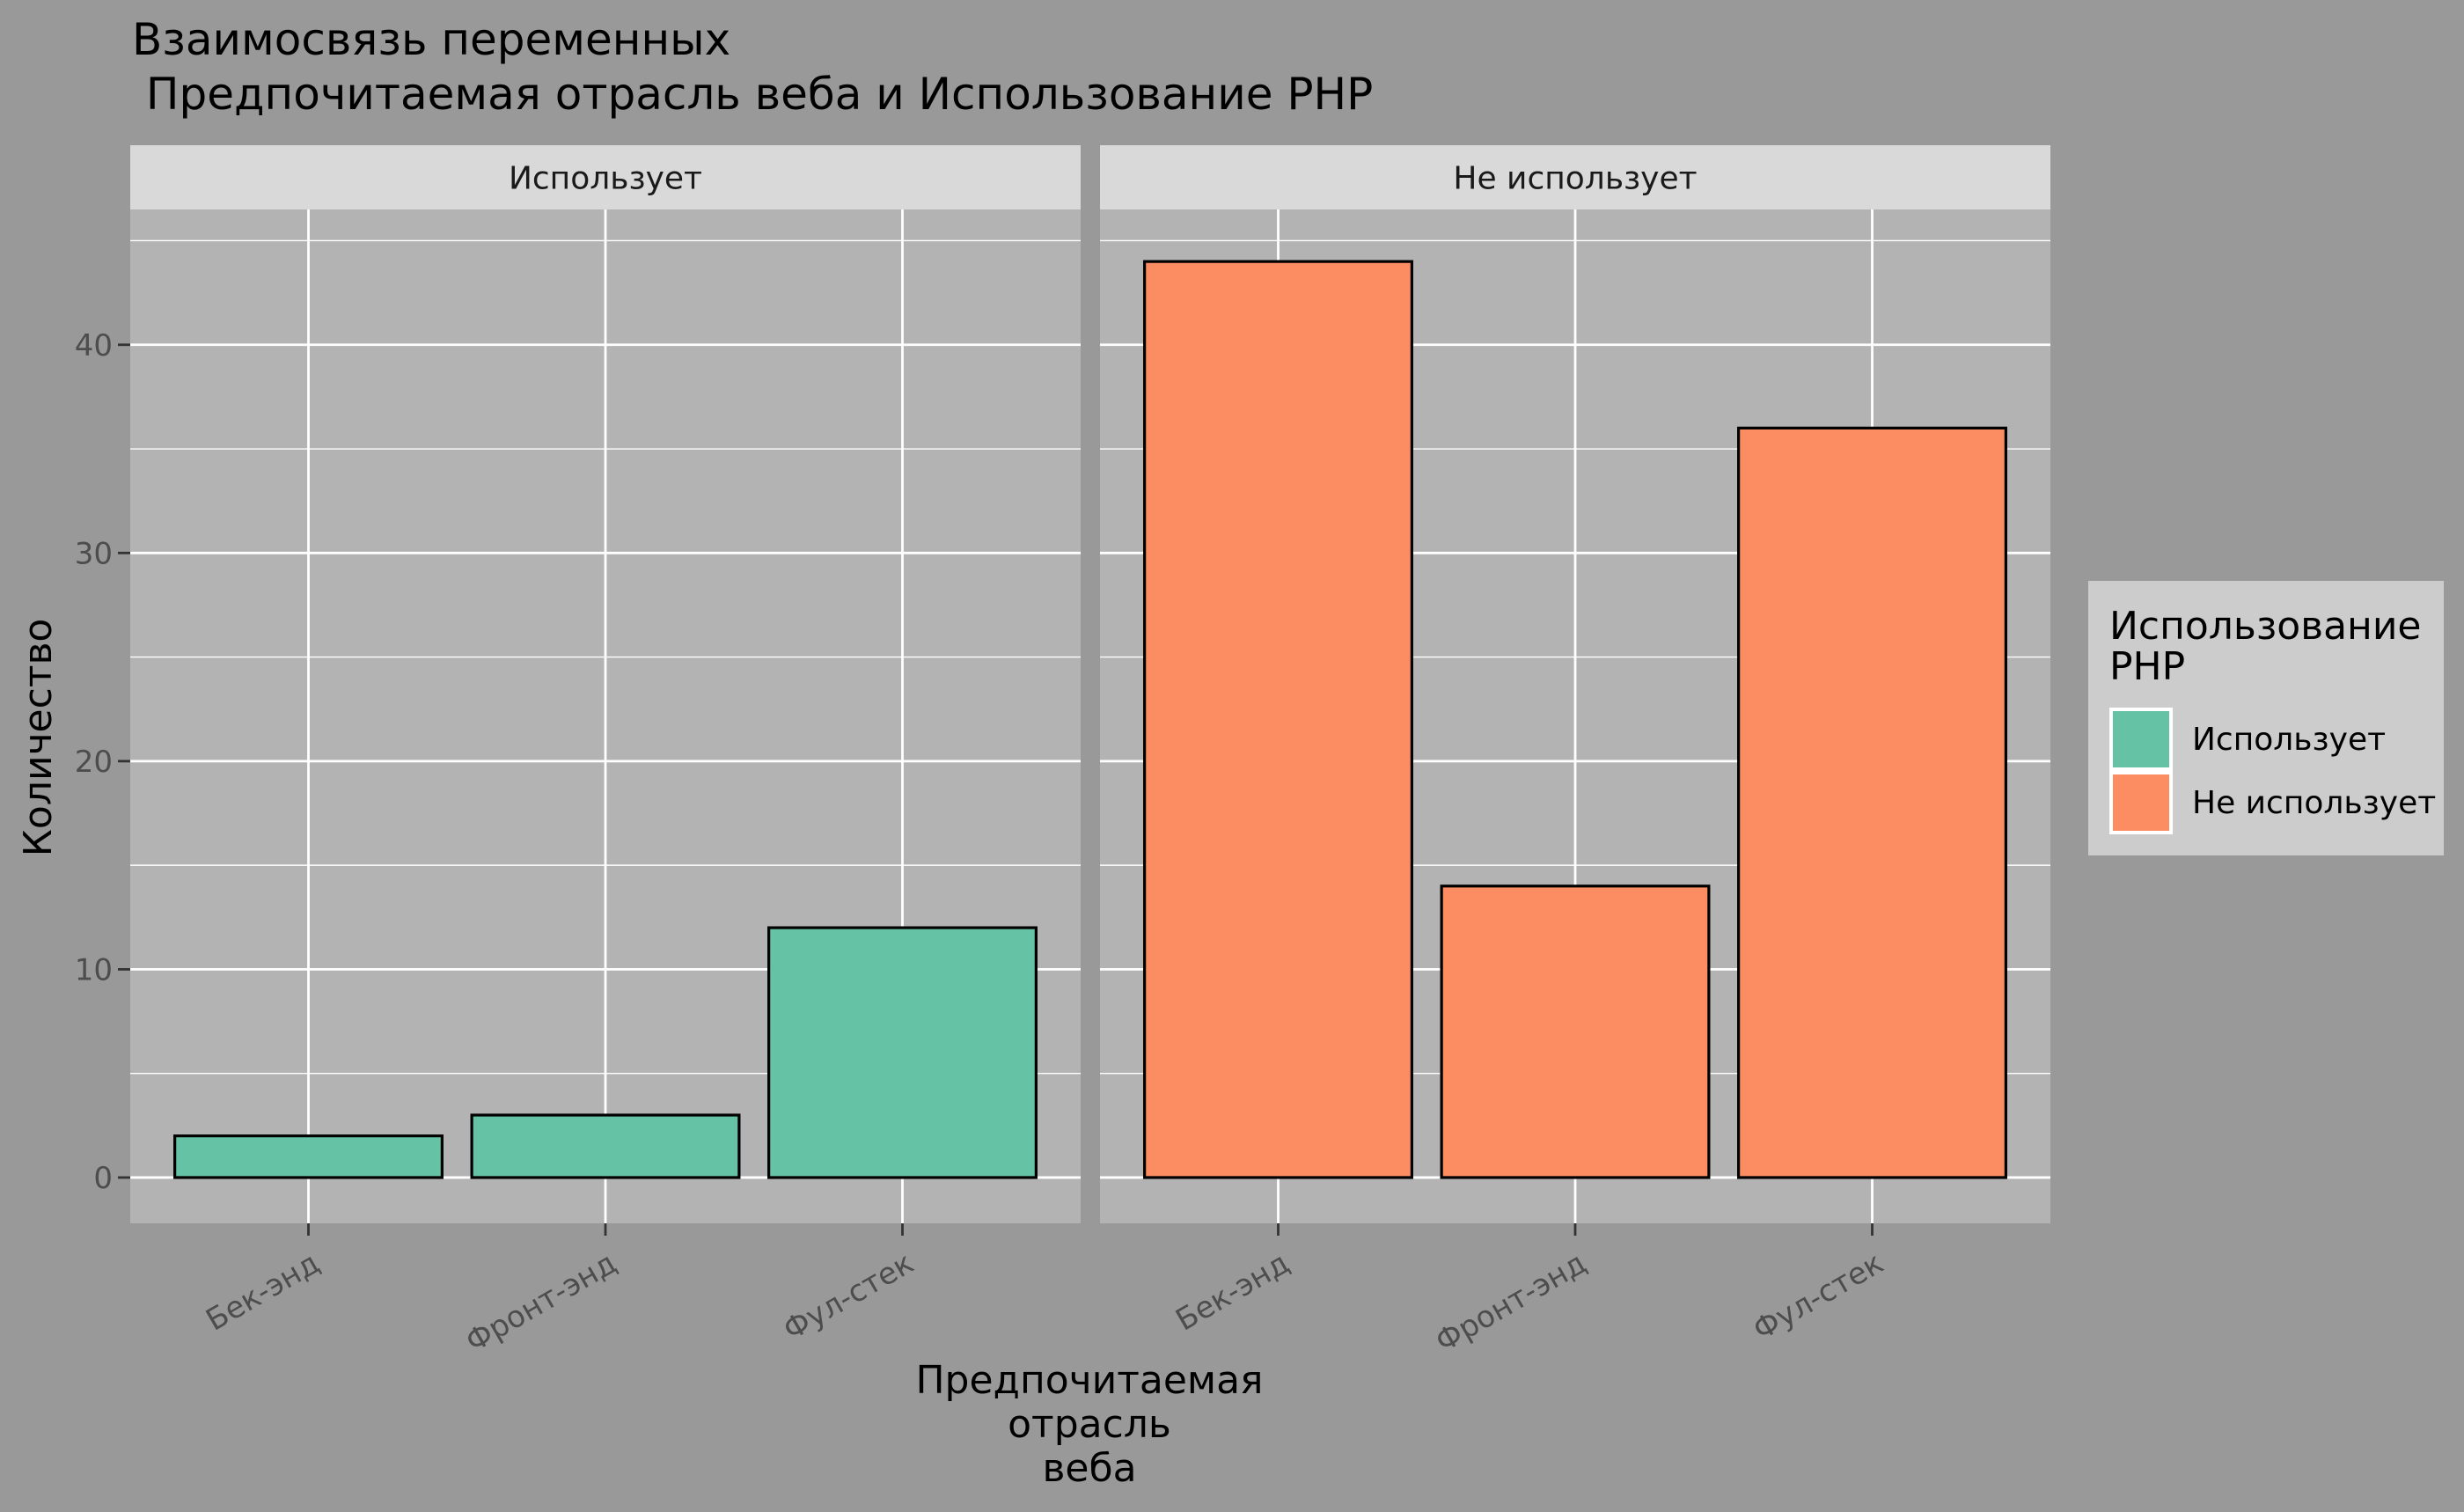 The height and width of the screenshot is (1512, 2464). I want to click on chart-title-line-1: Взаимосвязь переменных, so click(431, 40).